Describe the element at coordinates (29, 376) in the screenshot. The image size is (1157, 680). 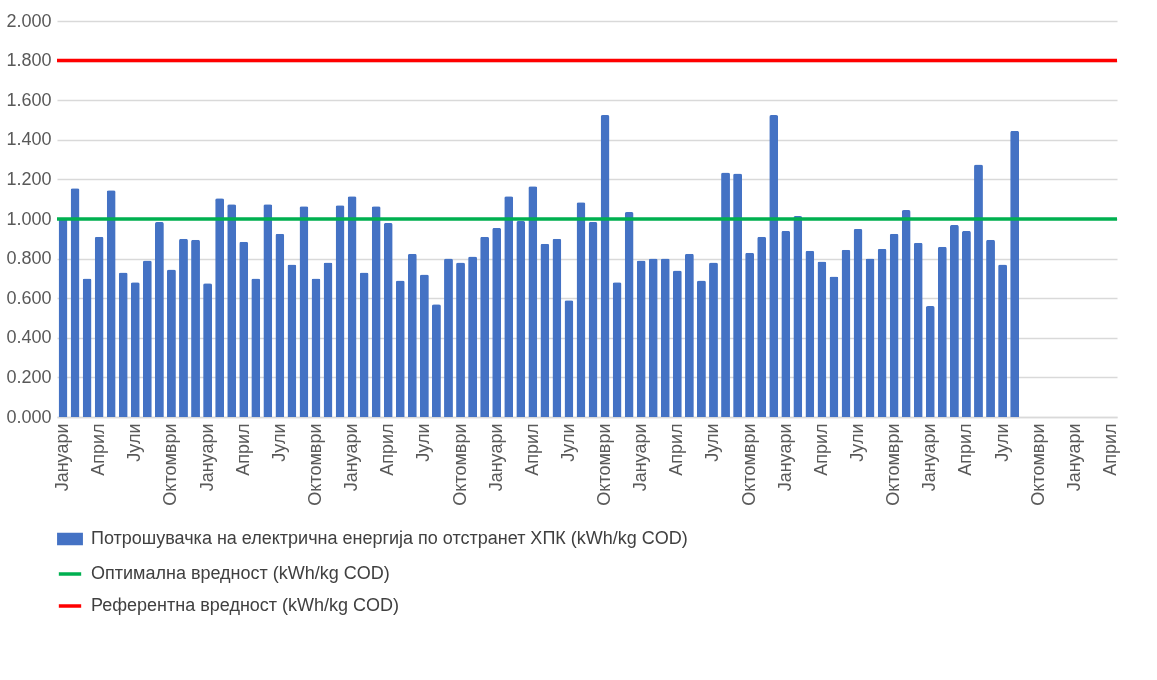
I see `y-tick-label: 0.200` at that location.